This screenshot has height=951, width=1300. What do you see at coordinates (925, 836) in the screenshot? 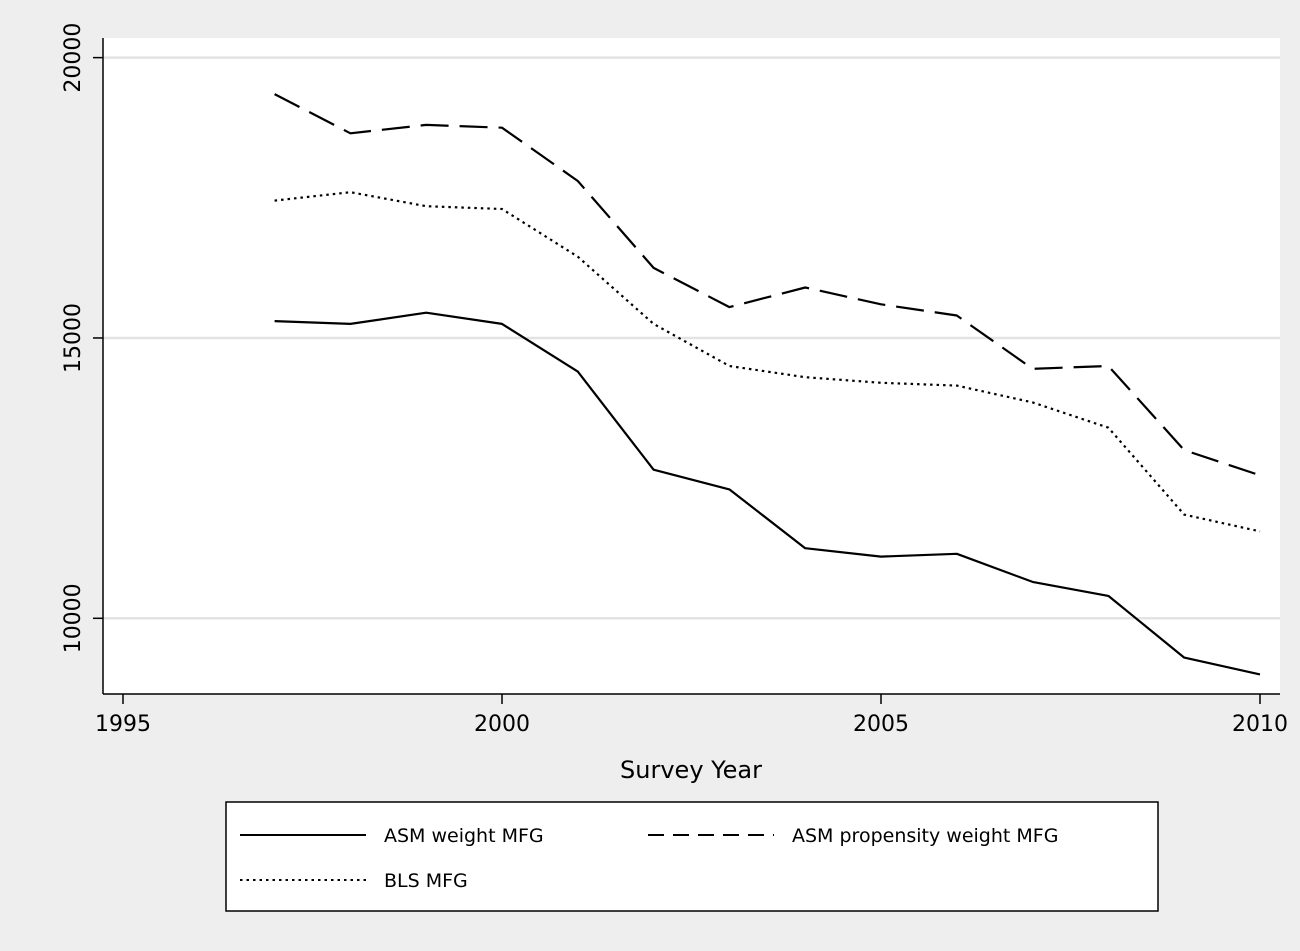
I see `legend-label-asm-propensity: ASM propensity weight MFG` at bounding box center [925, 836].